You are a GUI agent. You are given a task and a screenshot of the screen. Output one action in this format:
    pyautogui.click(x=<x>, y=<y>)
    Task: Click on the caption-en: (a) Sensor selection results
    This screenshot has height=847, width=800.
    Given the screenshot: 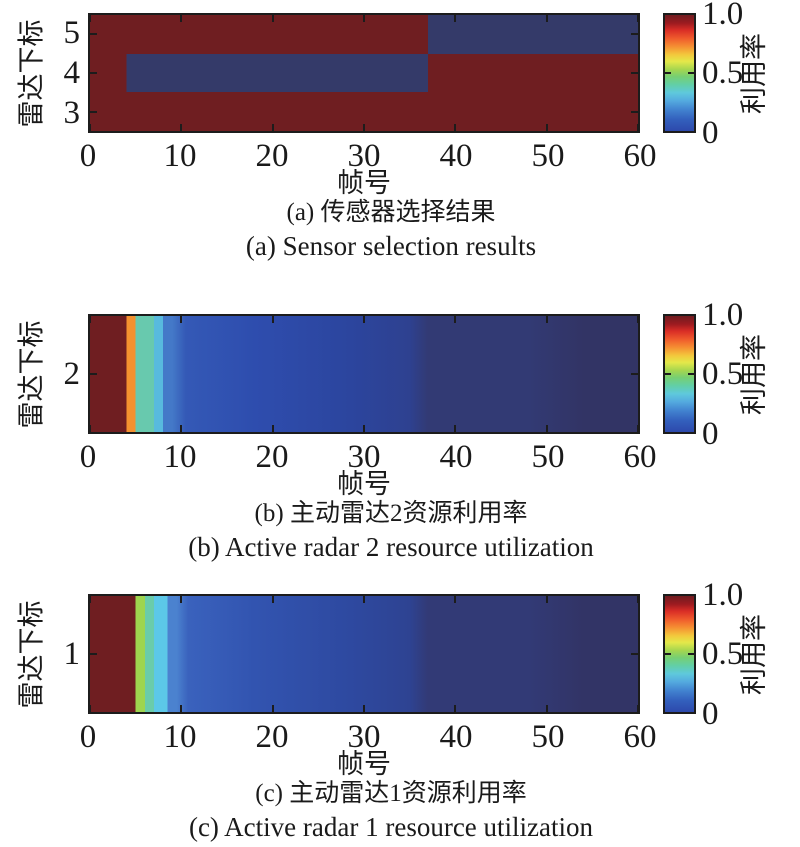 What is the action you would take?
    pyautogui.click(x=391, y=246)
    